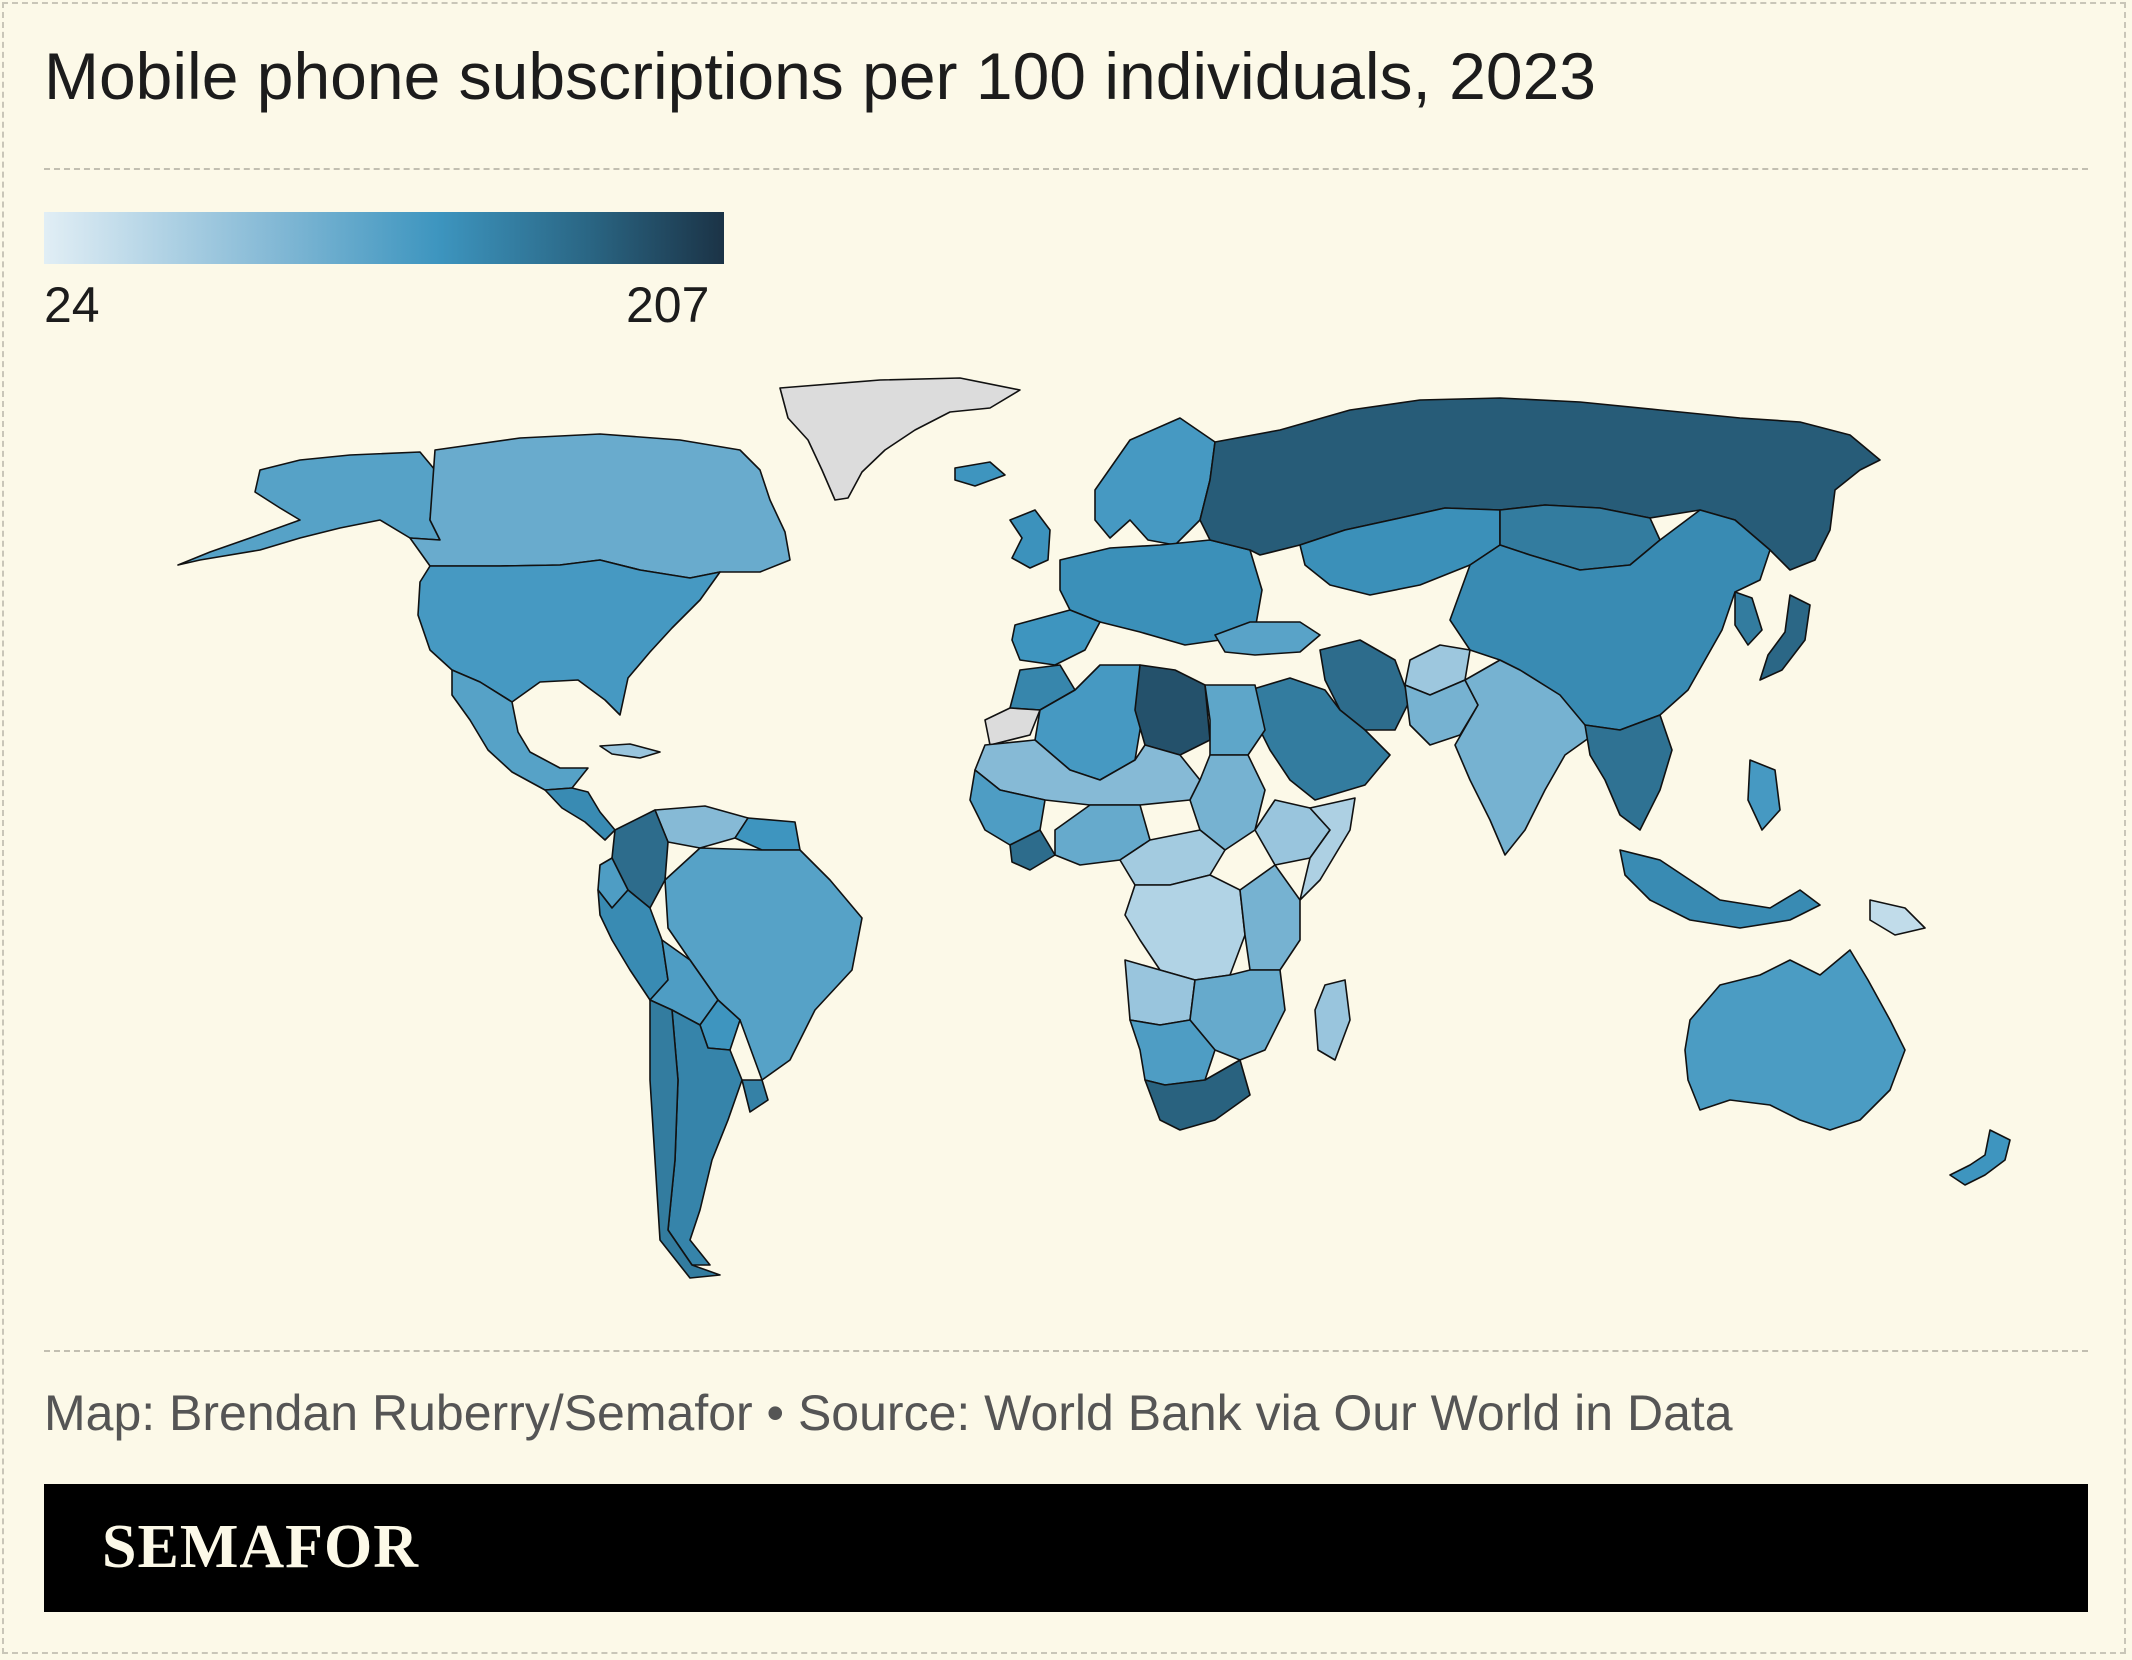 The image size is (2132, 1660). What do you see at coordinates (569, 637) in the screenshot?
I see `region-usa` at bounding box center [569, 637].